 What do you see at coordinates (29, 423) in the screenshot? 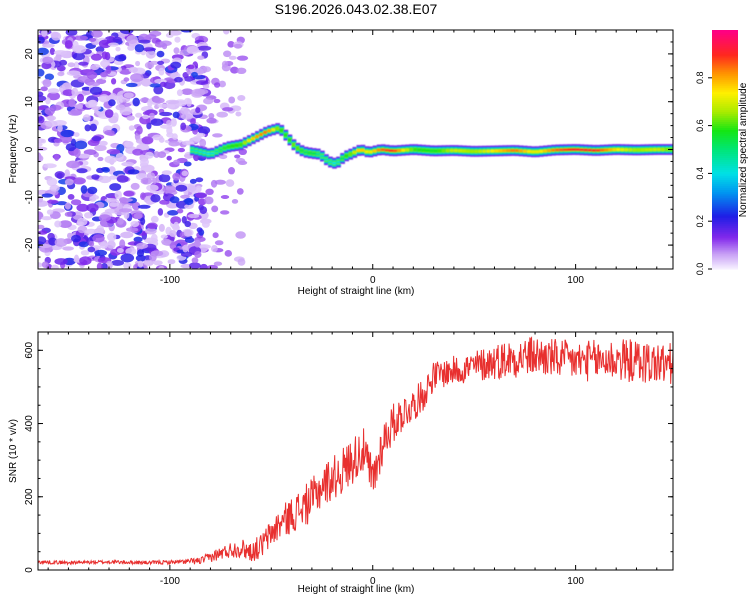
I see `y-tick-label: 400` at bounding box center [29, 423].